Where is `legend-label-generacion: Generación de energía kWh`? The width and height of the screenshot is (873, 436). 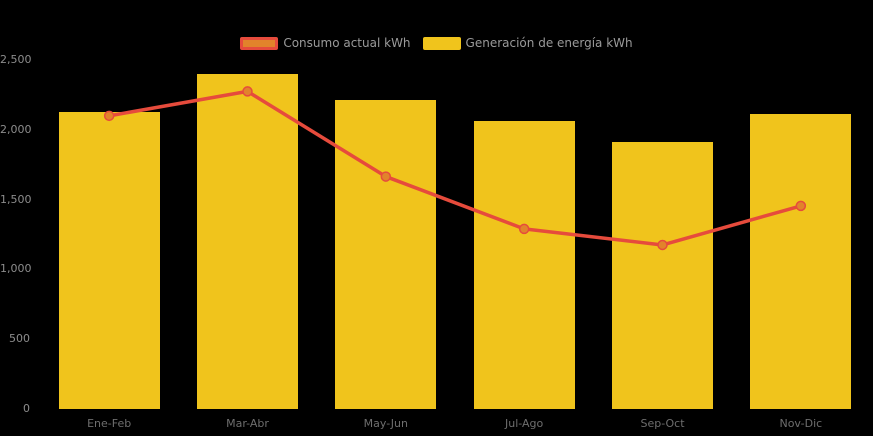 legend-label-generacion: Generación de energía kWh is located at coordinates (549, 43).